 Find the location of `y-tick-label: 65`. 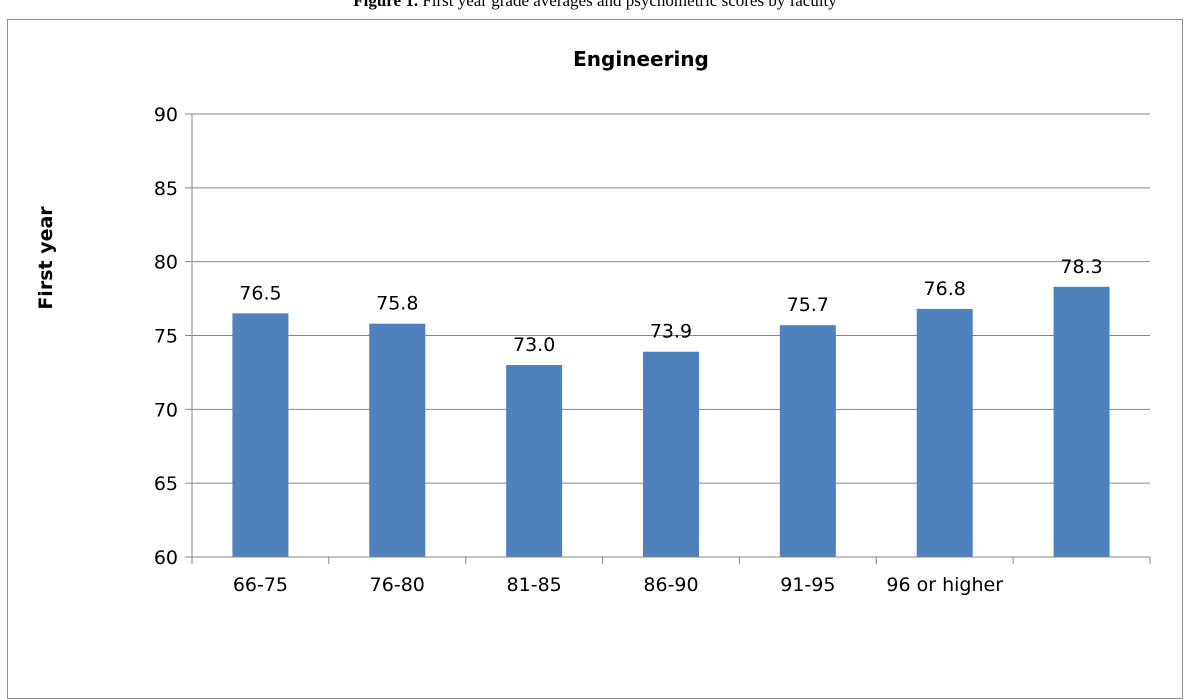

y-tick-label: 65 is located at coordinates (166, 484).